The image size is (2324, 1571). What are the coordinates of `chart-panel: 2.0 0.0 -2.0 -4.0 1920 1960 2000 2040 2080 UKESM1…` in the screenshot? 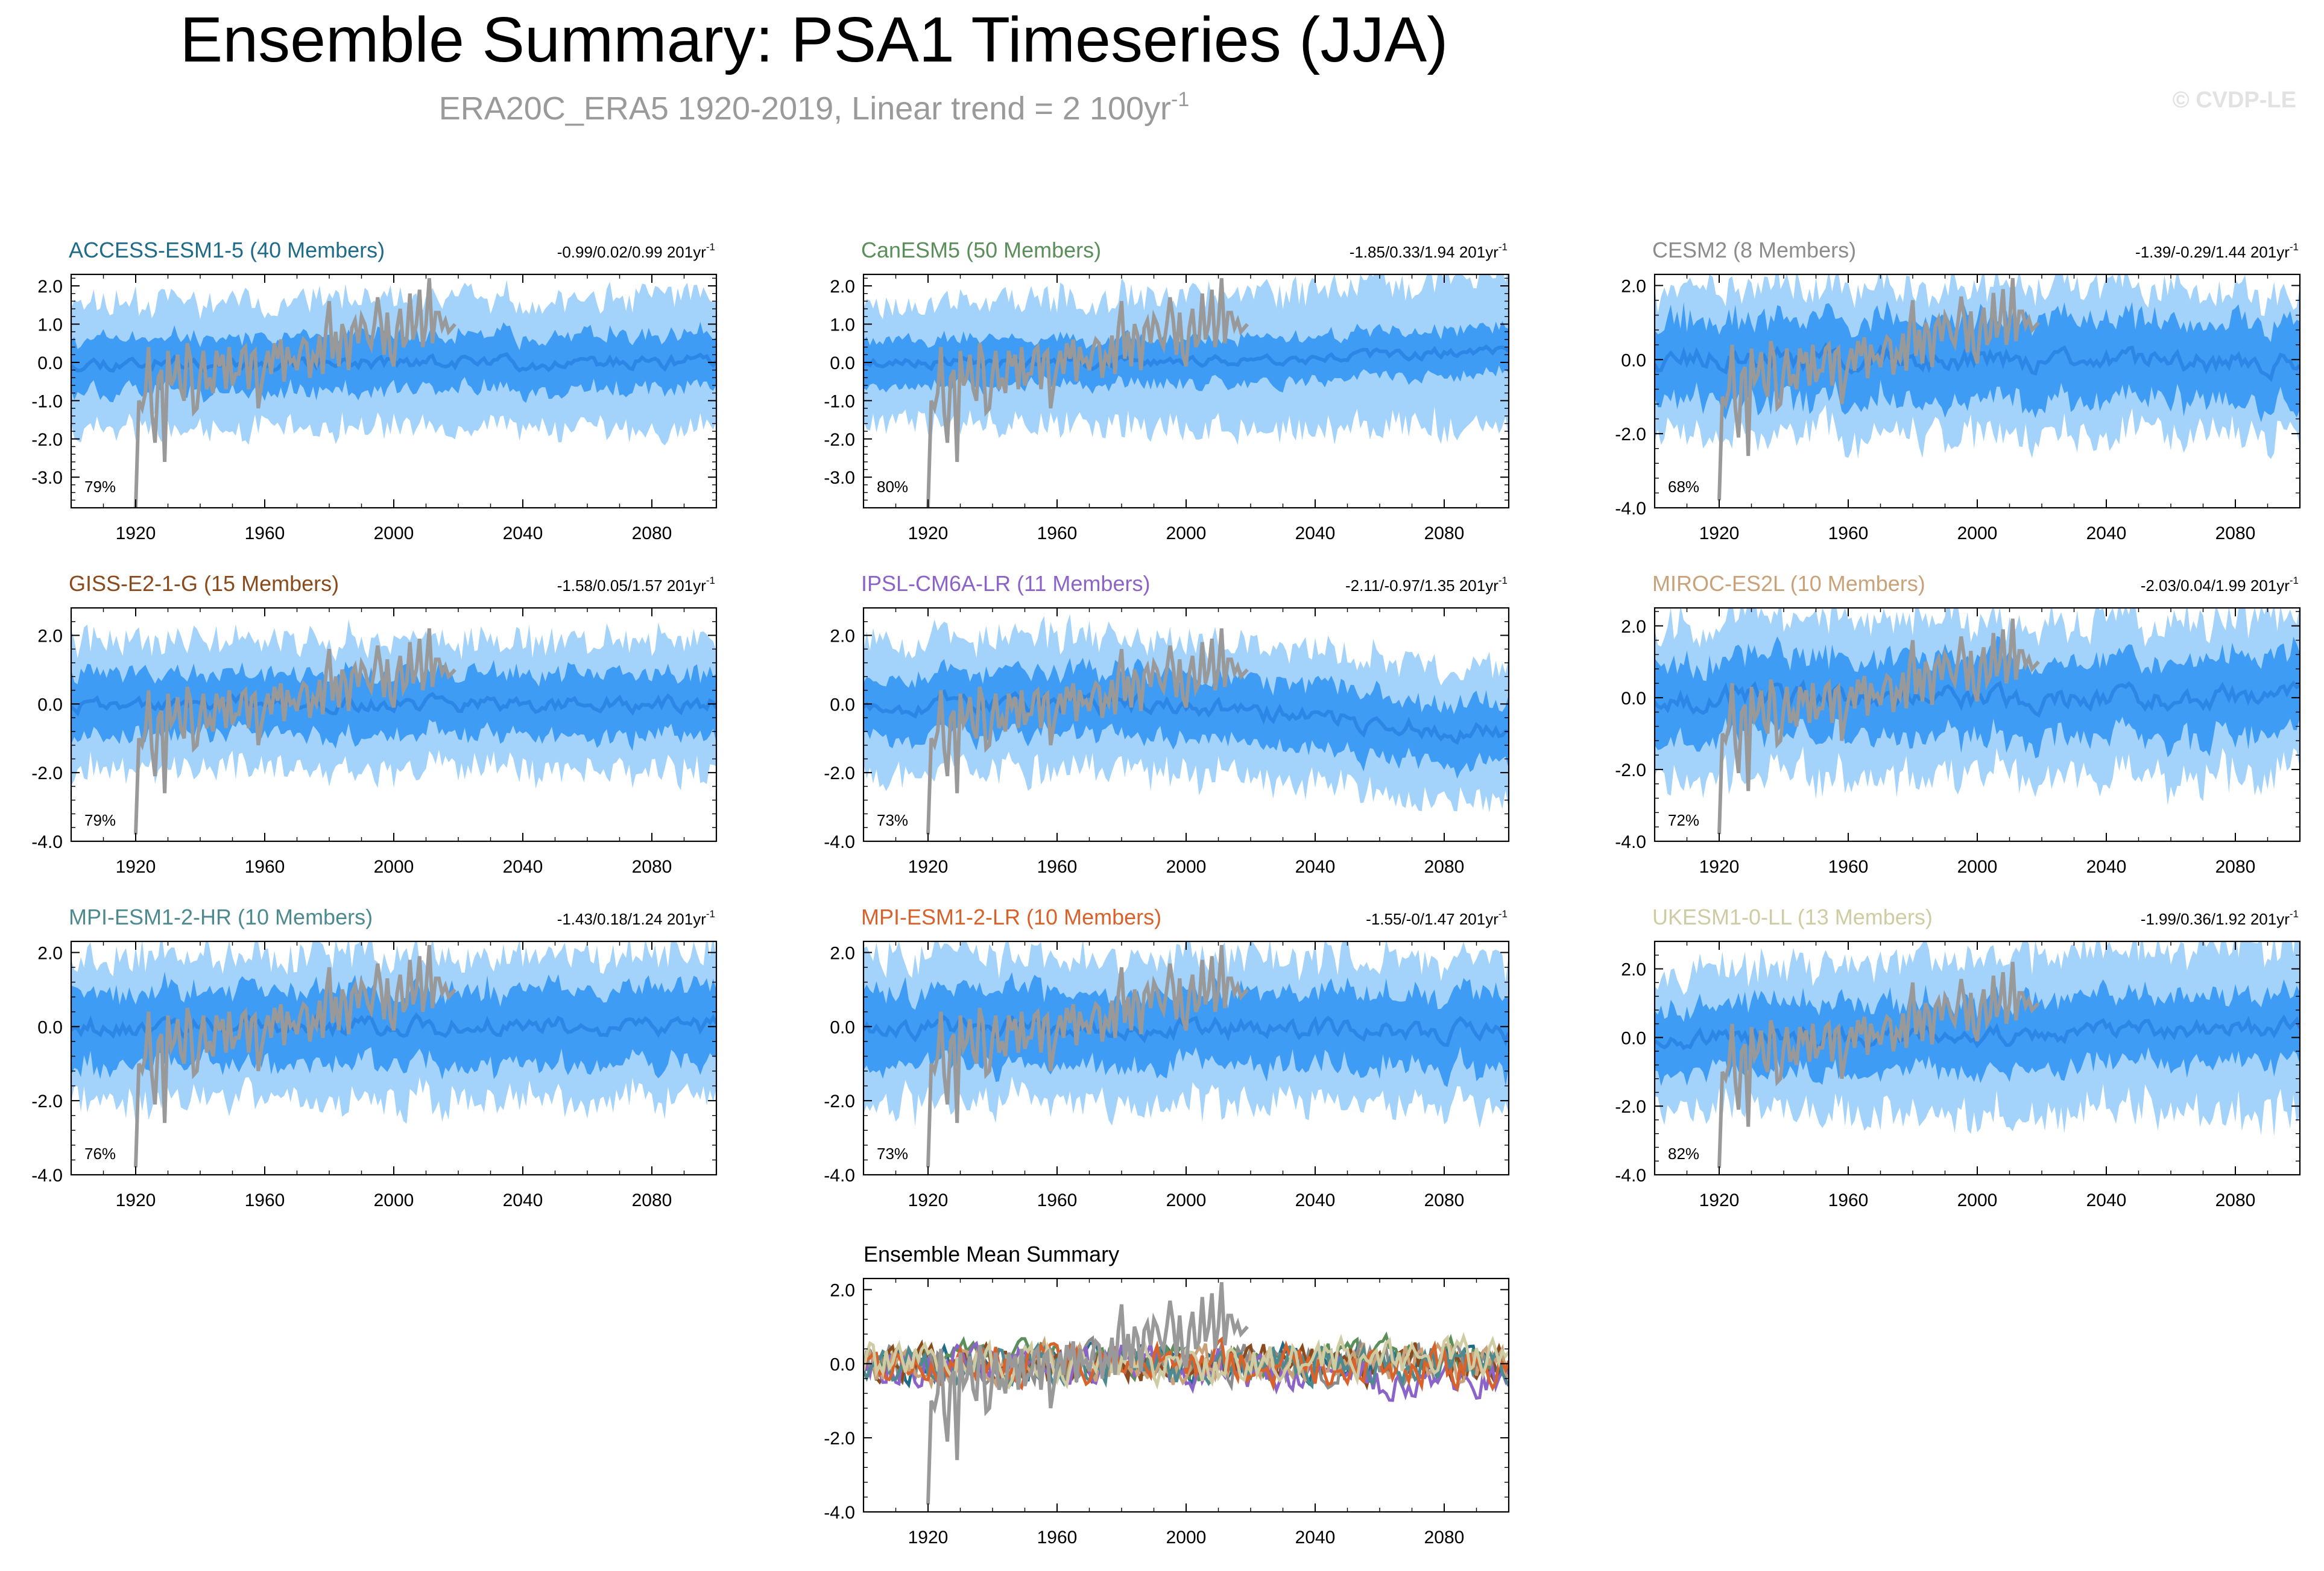 It's located at (1958, 1057).